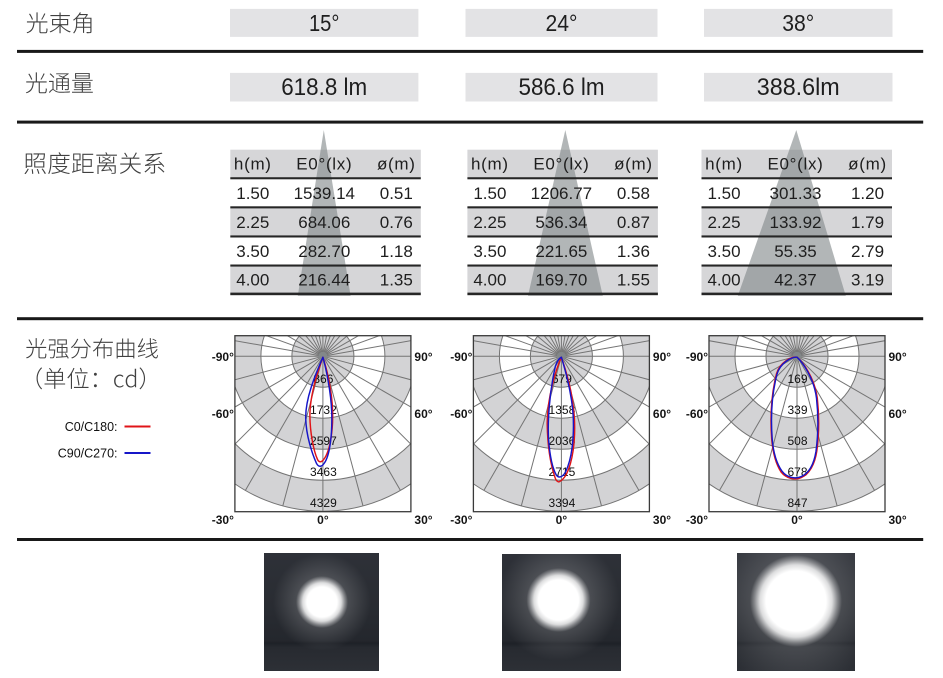 Image resolution: width=943 pixels, height=678 pixels. I want to click on svg-text: 1732, so click(323, 410).